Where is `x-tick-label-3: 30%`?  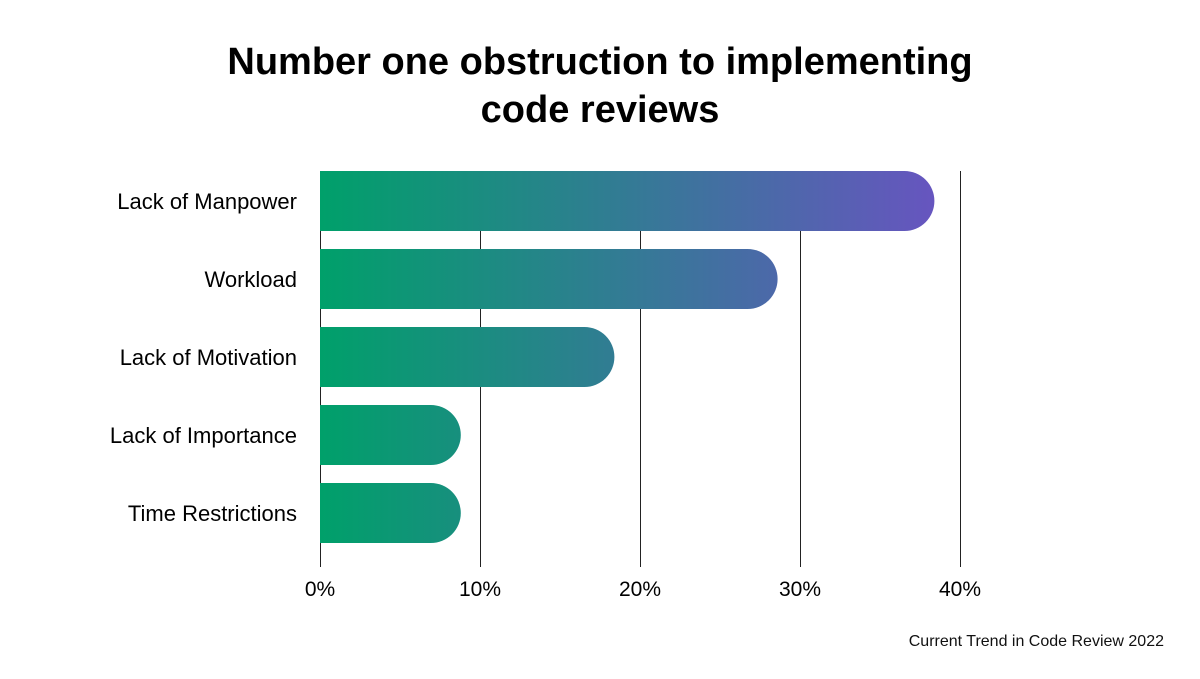 x-tick-label-3: 30% is located at coordinates (800, 589).